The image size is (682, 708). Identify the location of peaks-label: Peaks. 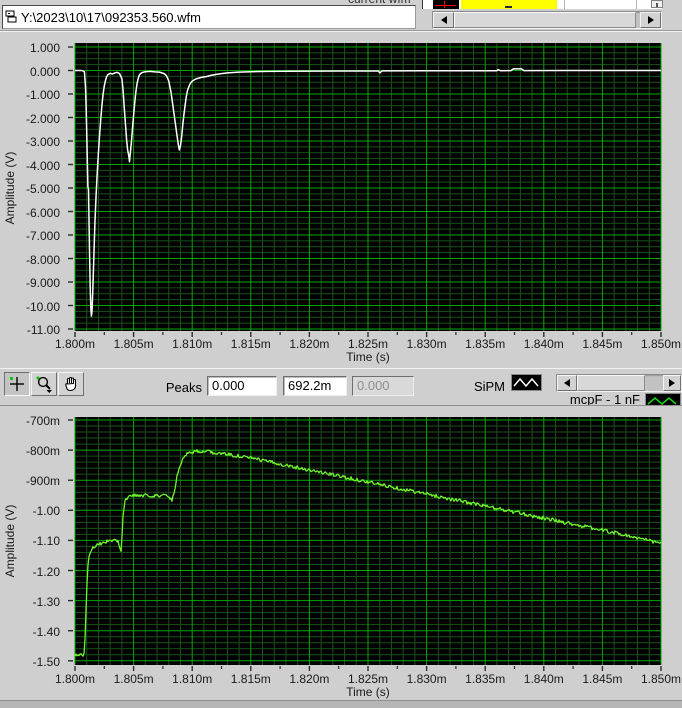
(183, 387).